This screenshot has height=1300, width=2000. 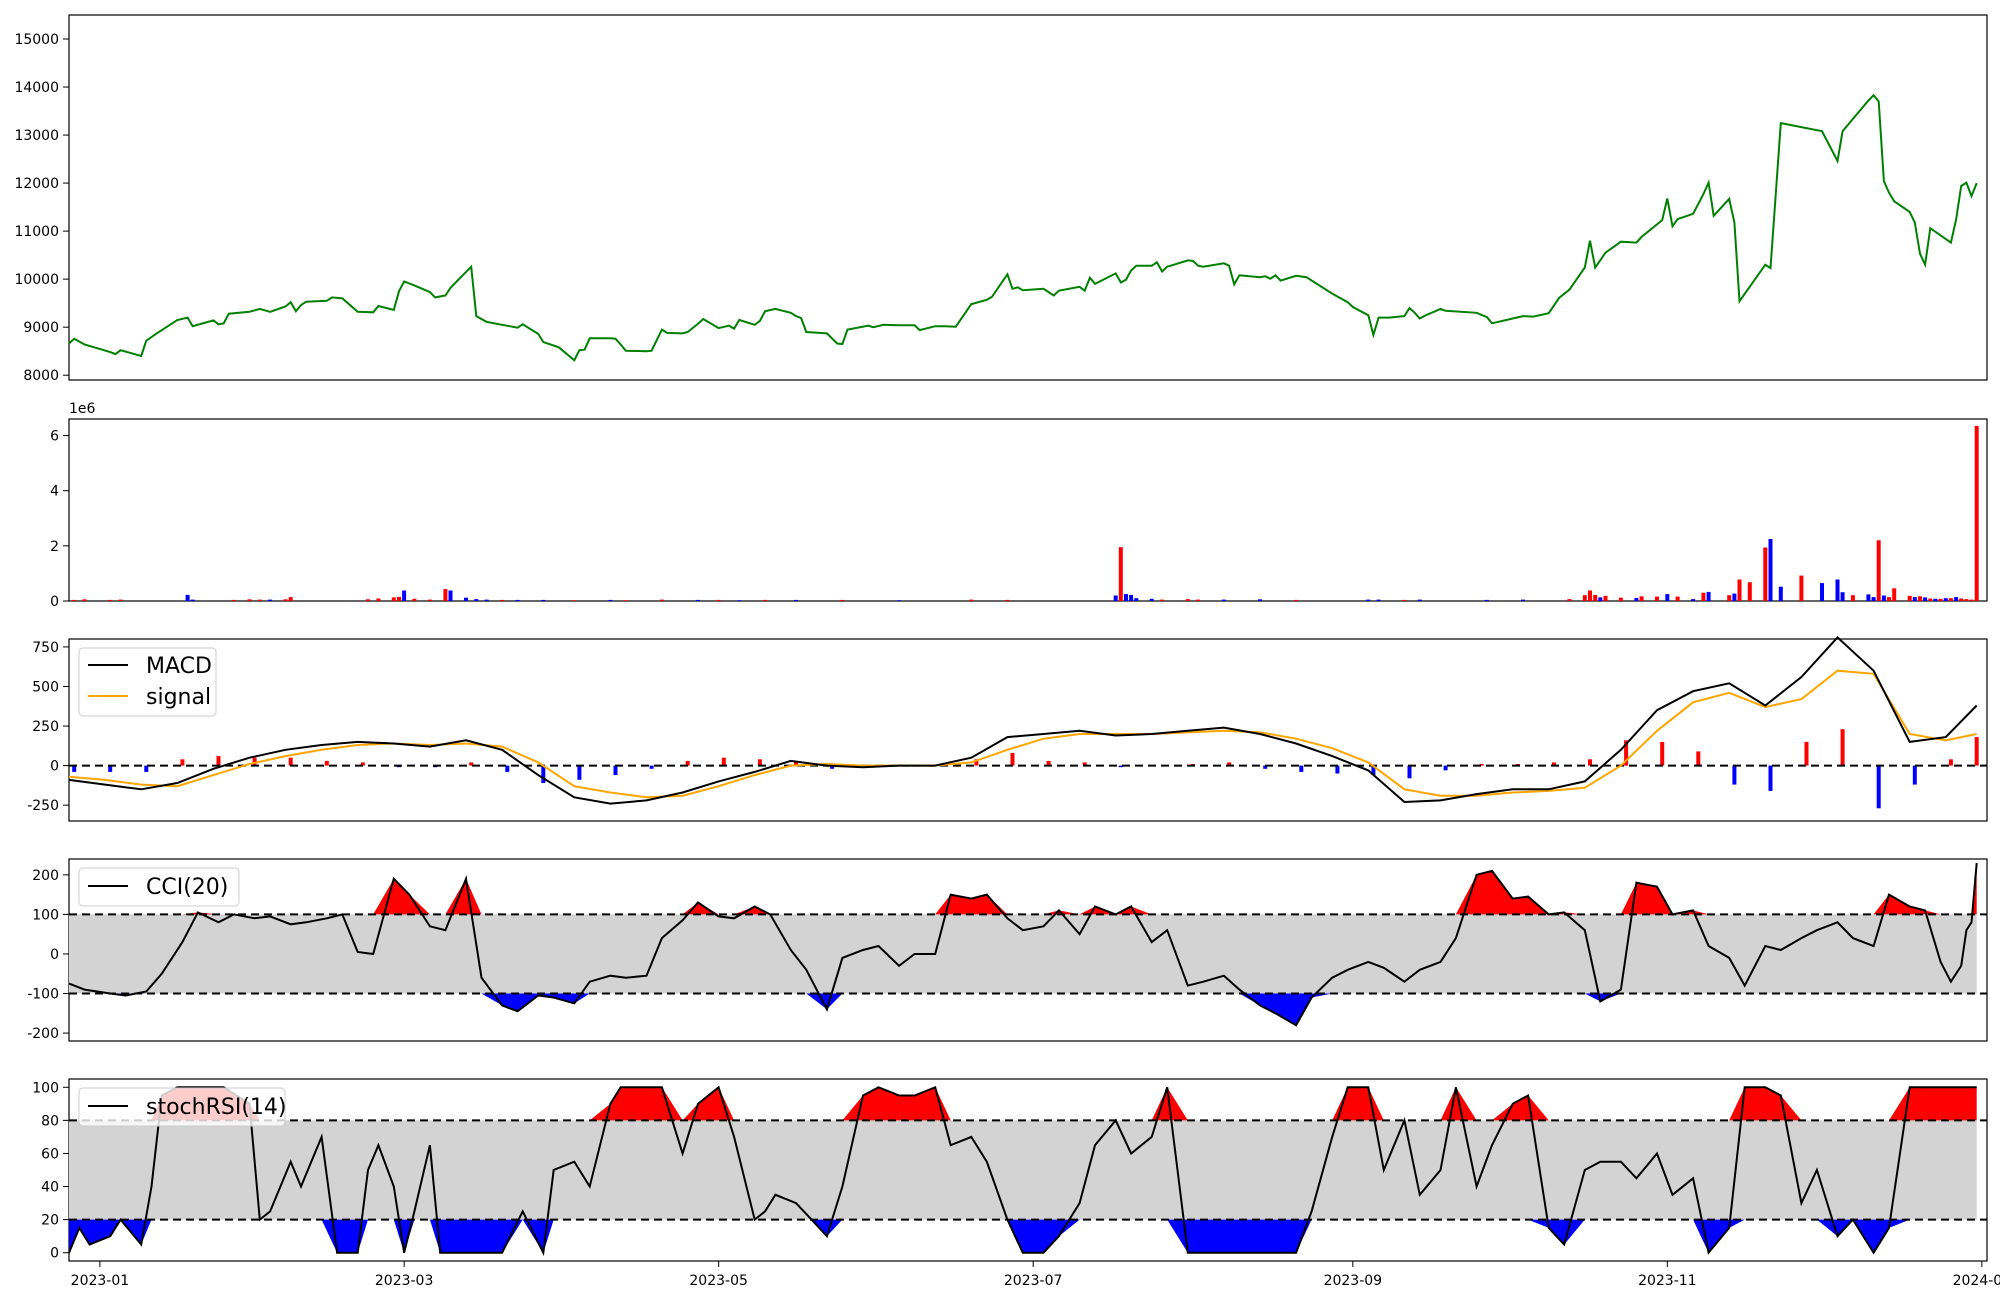 I want to click on y-tick-label: 20, so click(x=50, y=1221).